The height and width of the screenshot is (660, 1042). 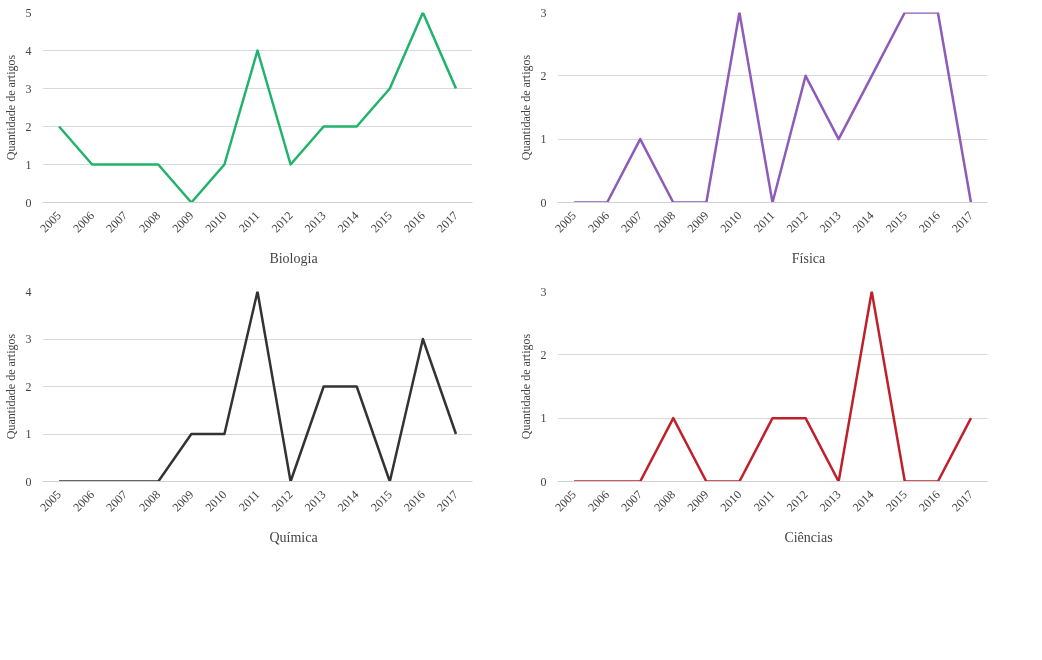 I want to click on y-tick-label: 5, so click(x=28, y=12).